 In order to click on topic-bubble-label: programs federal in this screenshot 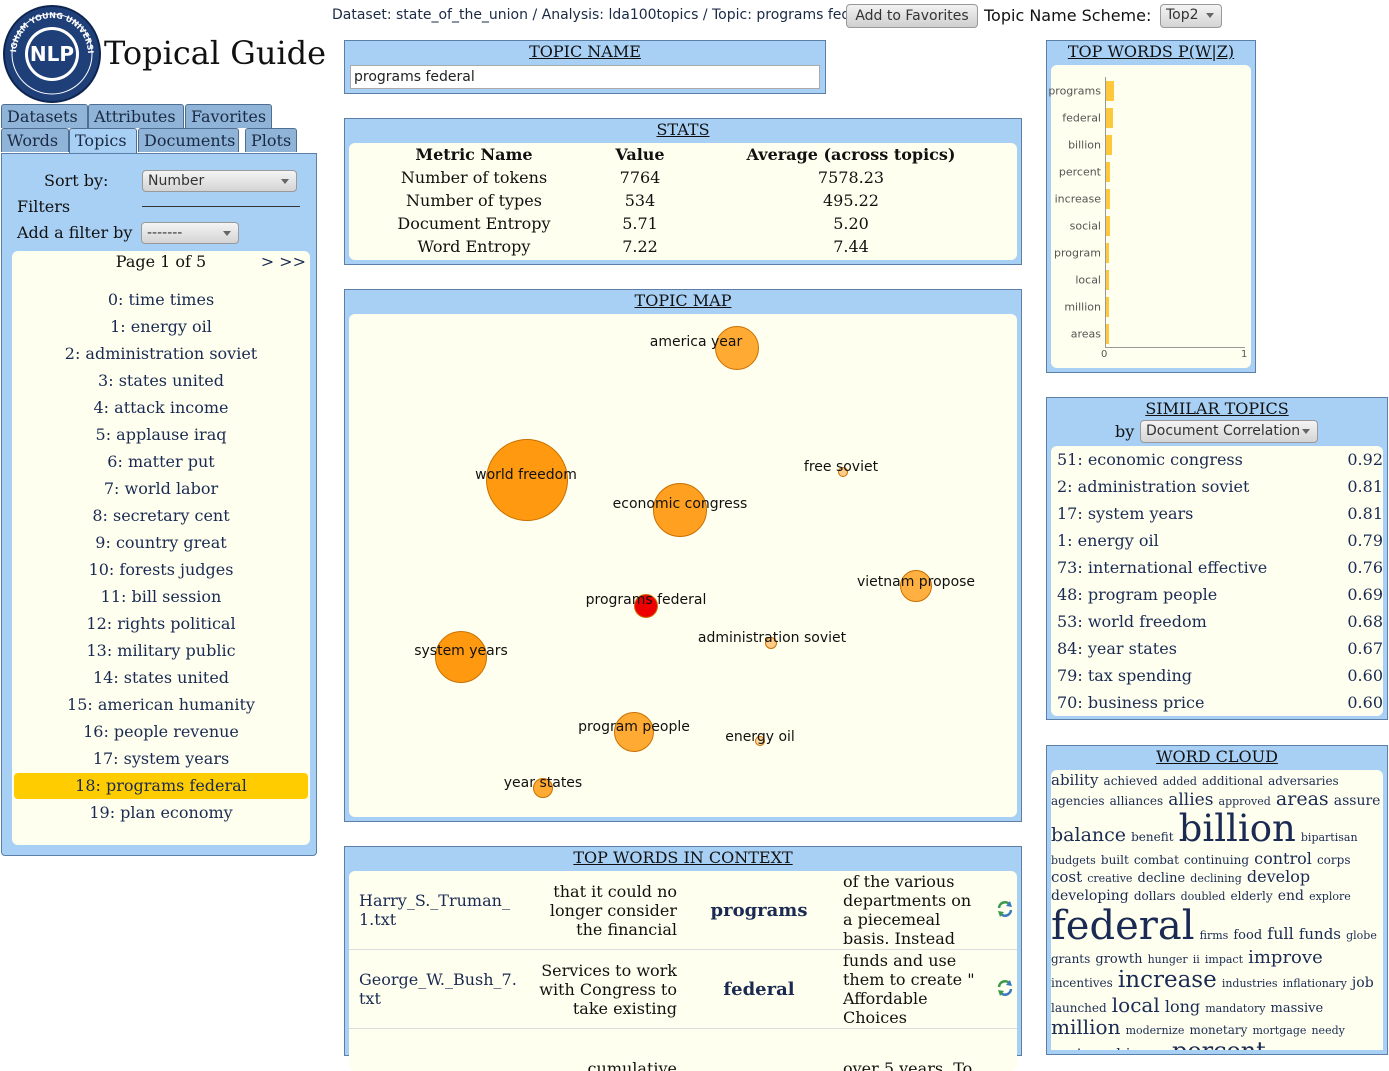, I will do `click(646, 600)`.